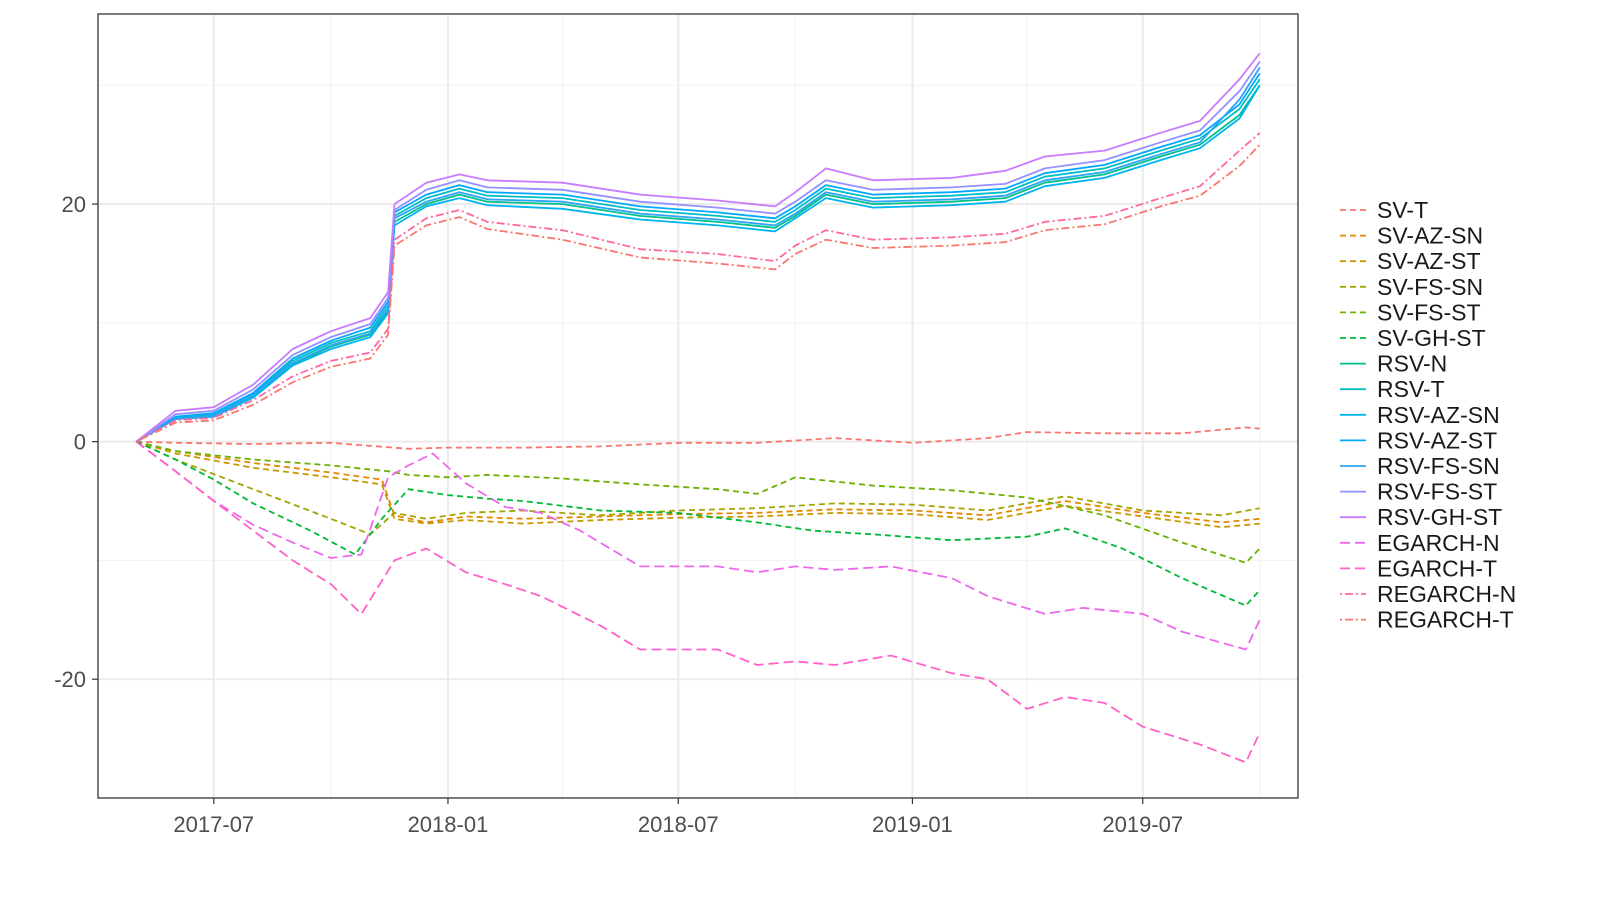 The height and width of the screenshot is (900, 1600). Describe the element at coordinates (678, 824) in the screenshot. I see `x-tick-label: 2018-07` at that location.